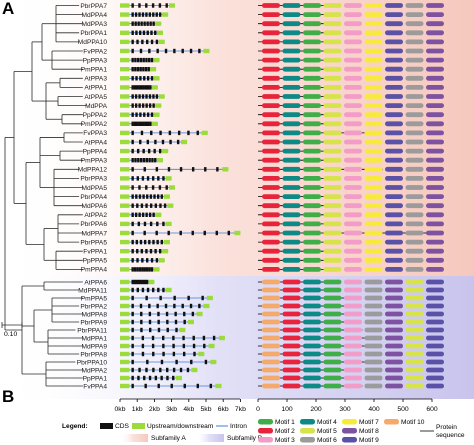  What do you see at coordinates (238, 426) in the screenshot?
I see `legend-intron-label: Intron` at bounding box center [238, 426].